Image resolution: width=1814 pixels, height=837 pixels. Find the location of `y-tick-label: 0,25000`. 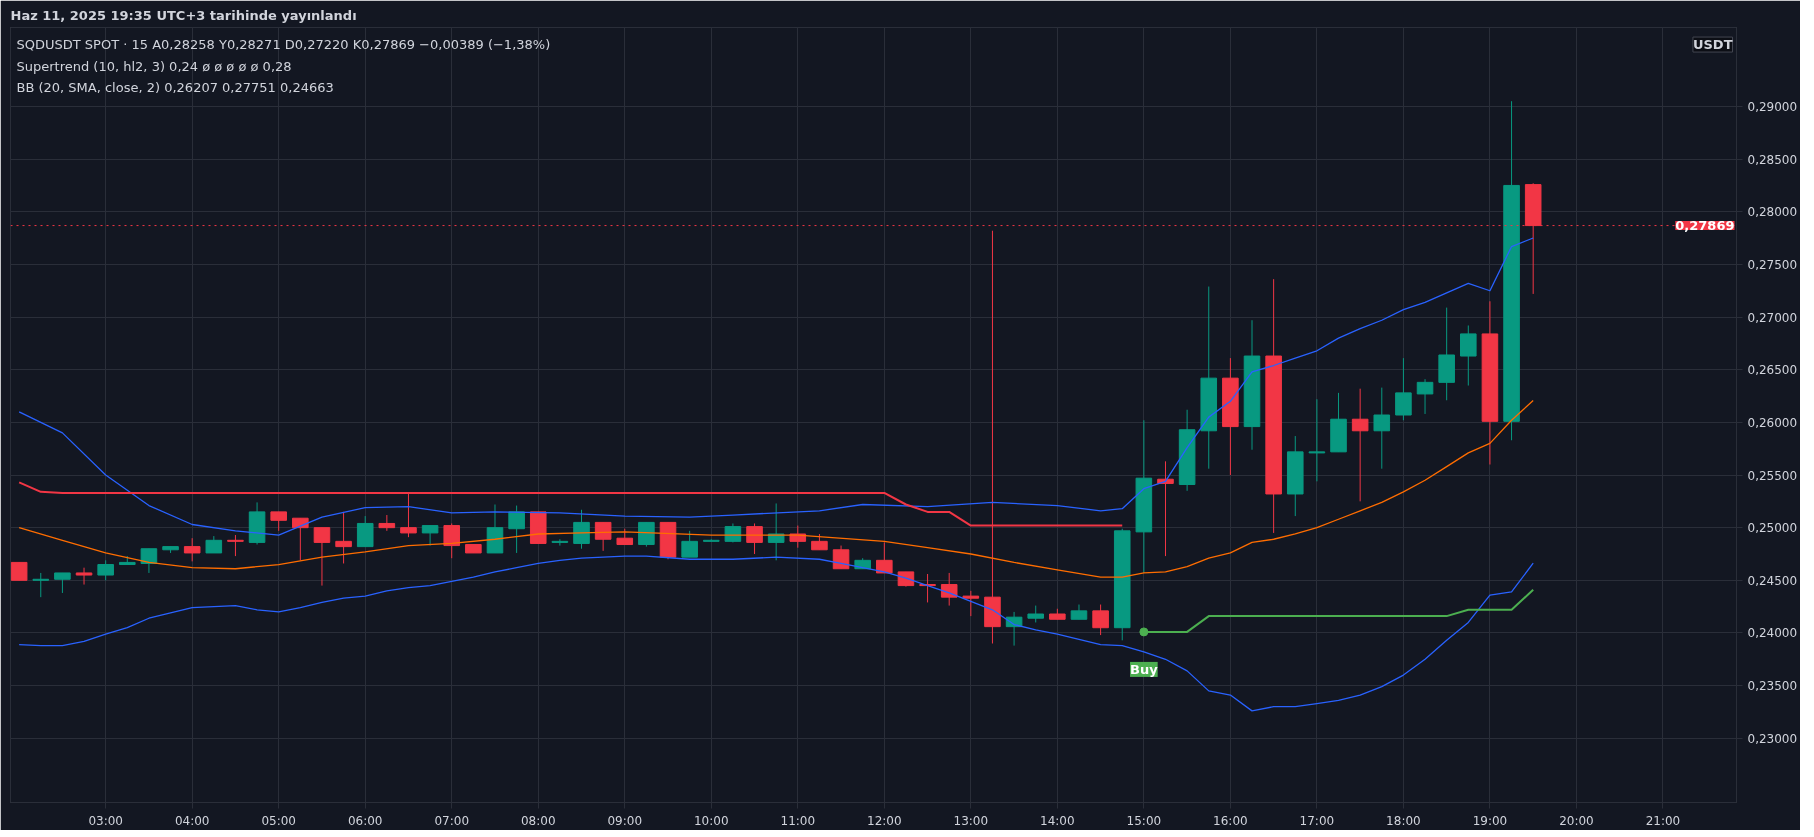

y-tick-label: 0,25000 is located at coordinates (1772, 528).